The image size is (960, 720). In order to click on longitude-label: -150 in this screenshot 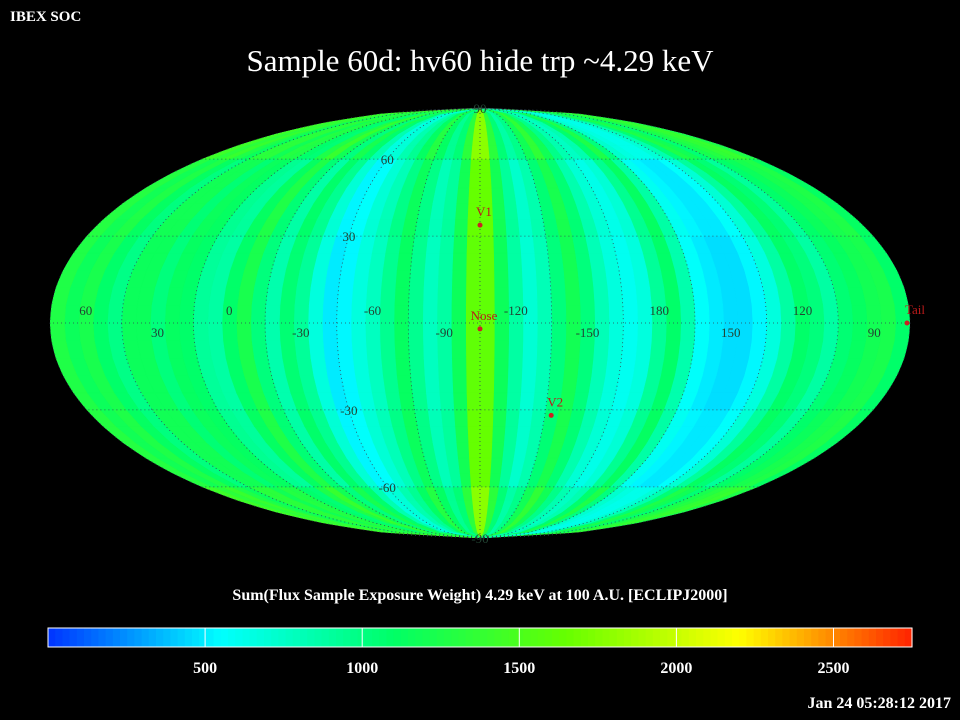, I will do `click(588, 332)`.